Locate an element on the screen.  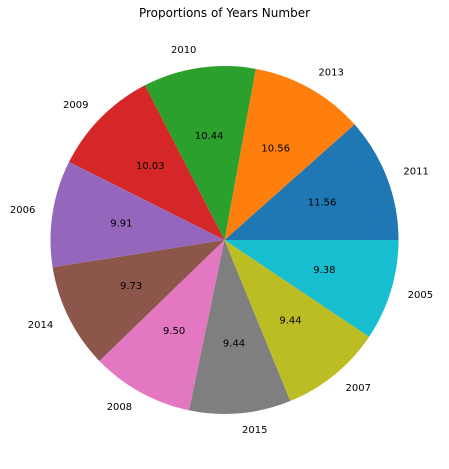
slice-value-label-2015: 9.44 is located at coordinates (234, 343).